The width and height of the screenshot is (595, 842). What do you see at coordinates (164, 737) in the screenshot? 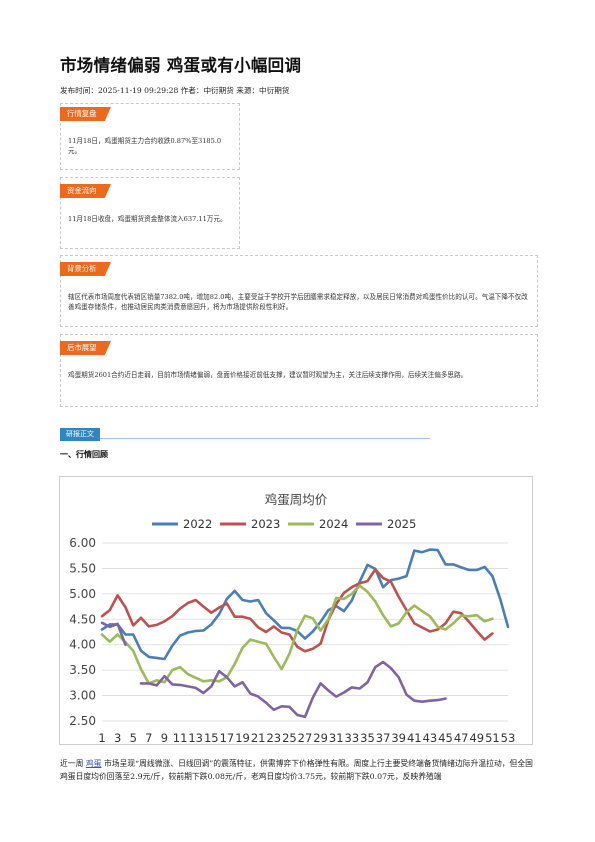
I see `x-tick-label: 9` at bounding box center [164, 737].